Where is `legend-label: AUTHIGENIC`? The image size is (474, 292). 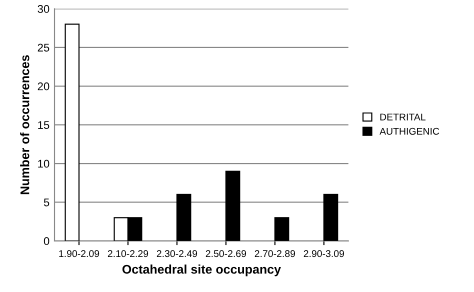
legend-label: AUTHIGENIC is located at coordinates (410, 131).